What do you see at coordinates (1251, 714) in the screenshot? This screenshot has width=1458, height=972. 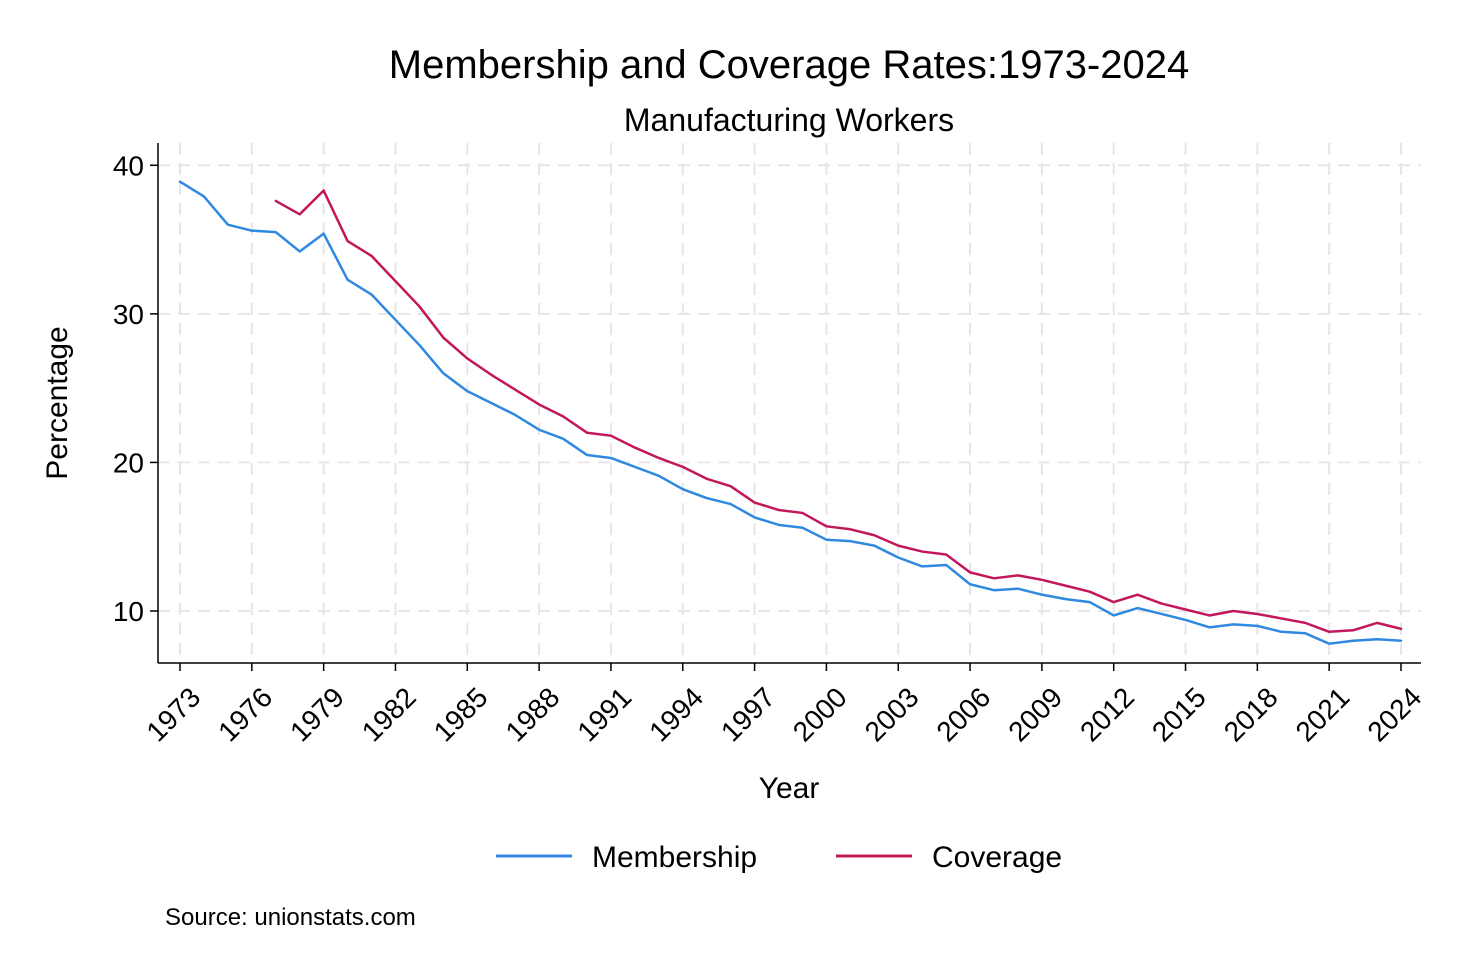 I see `x-tick-label: 2018` at bounding box center [1251, 714].